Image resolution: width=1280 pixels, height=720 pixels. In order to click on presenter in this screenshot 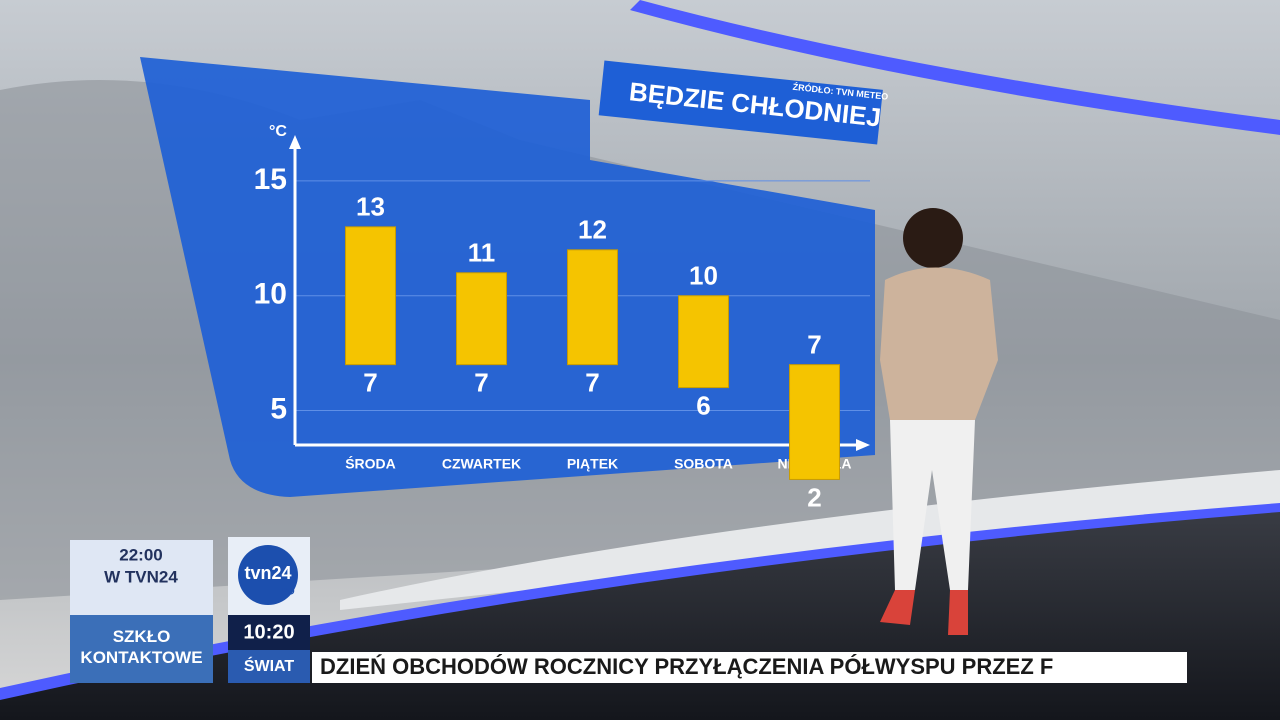, I will do `click(939, 421)`.